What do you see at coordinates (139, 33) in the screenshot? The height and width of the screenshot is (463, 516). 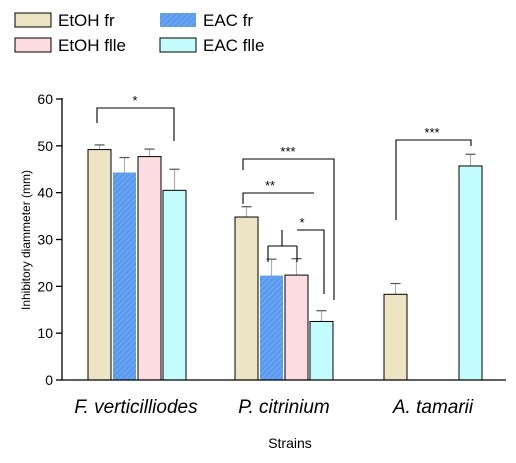 I see `legend: EtOH fr EAC fr EtOH flle EAC flle` at bounding box center [139, 33].